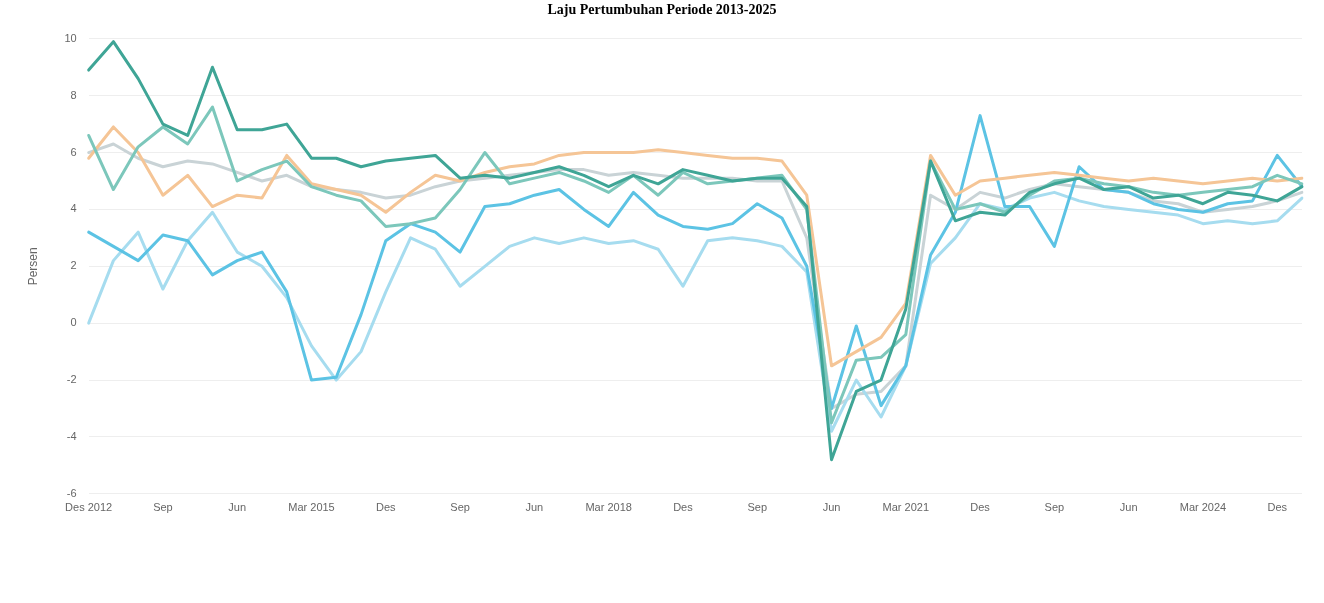 The image size is (1324, 603). I want to click on x-tick-label: Des 2012, so click(89, 507).